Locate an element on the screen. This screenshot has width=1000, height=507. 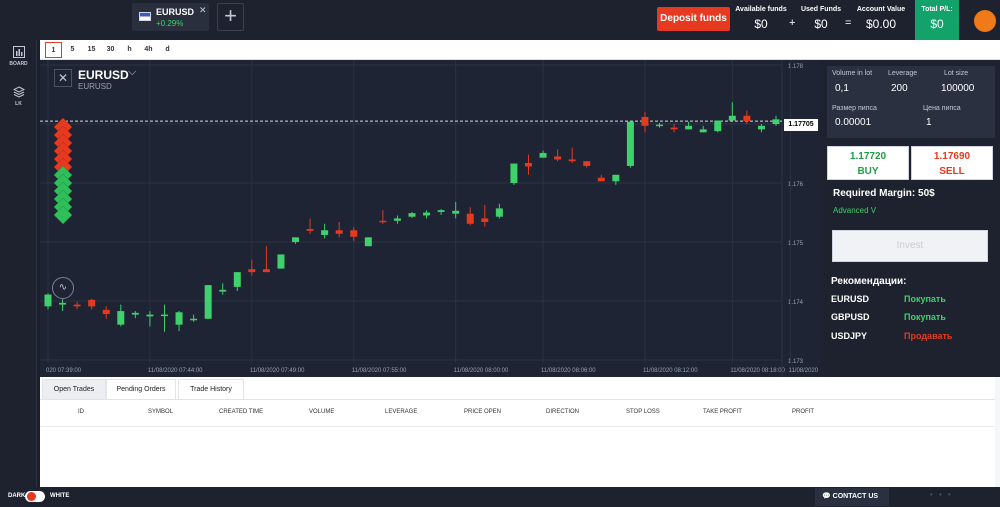
symbol-name: EURUSD is located at coordinates (103, 75).